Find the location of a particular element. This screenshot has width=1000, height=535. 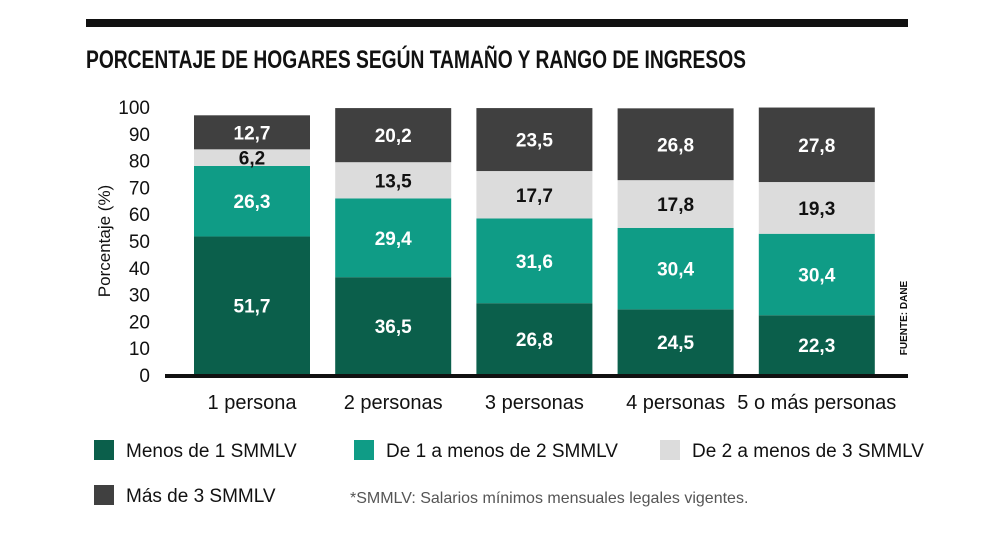

source-label: FUENTE: DANE is located at coordinates (904, 317).